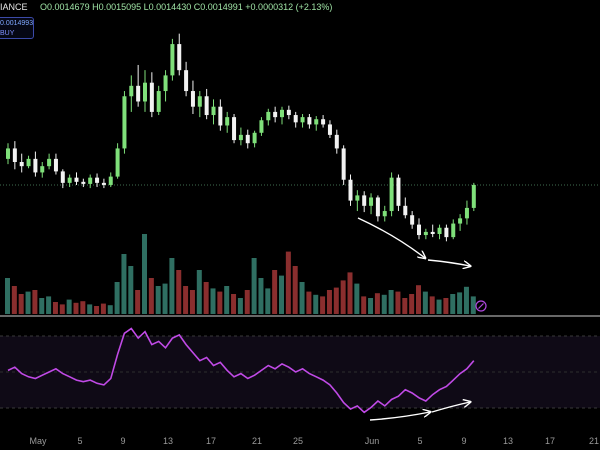 The width and height of the screenshot is (600, 450). What do you see at coordinates (65, 7) in the screenshot?
I see `open-value: O0.0014679` at bounding box center [65, 7].